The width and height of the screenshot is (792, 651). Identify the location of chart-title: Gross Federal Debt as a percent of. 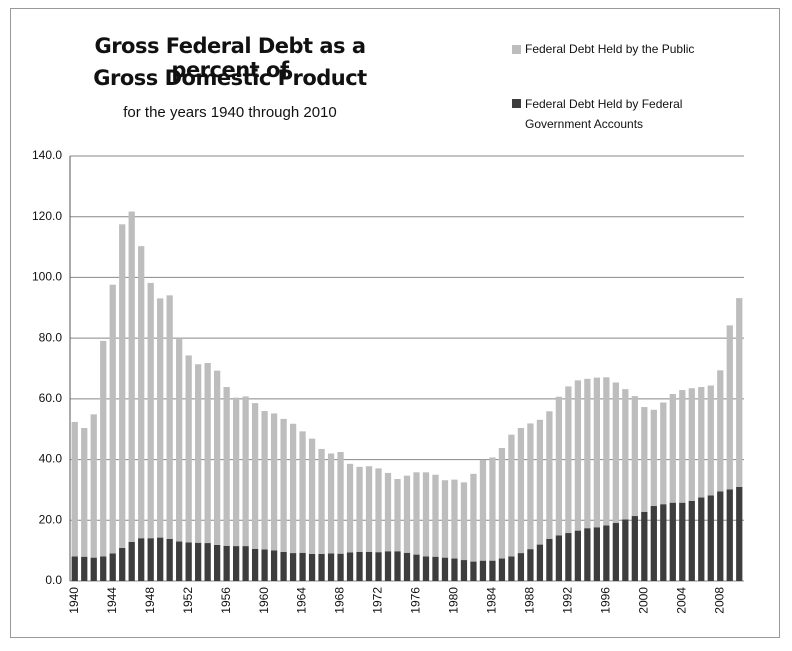
(230, 58).